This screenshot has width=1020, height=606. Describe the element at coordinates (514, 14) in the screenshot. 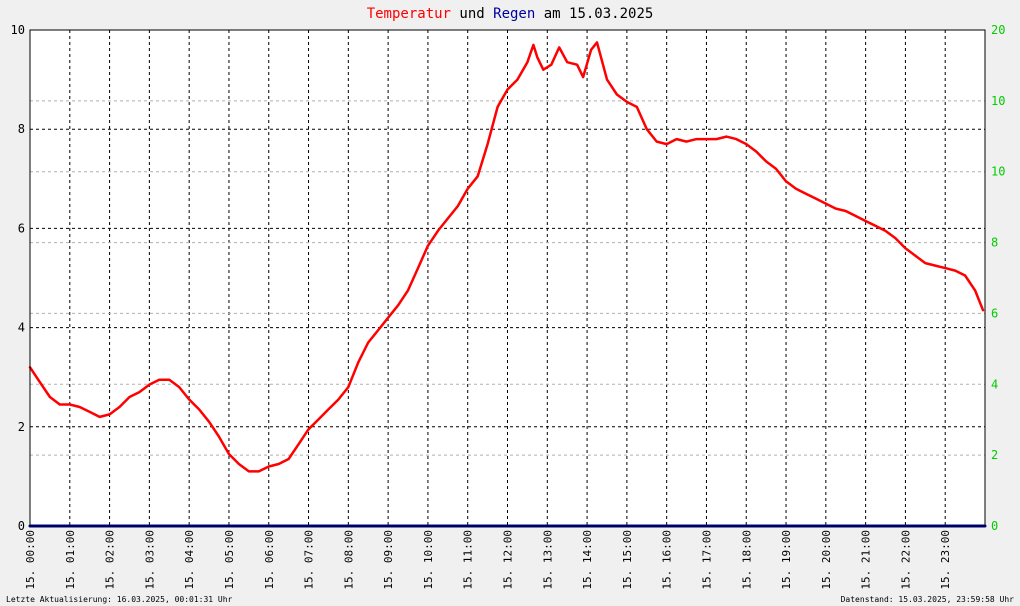

I see `title-rain: Regen` at that location.